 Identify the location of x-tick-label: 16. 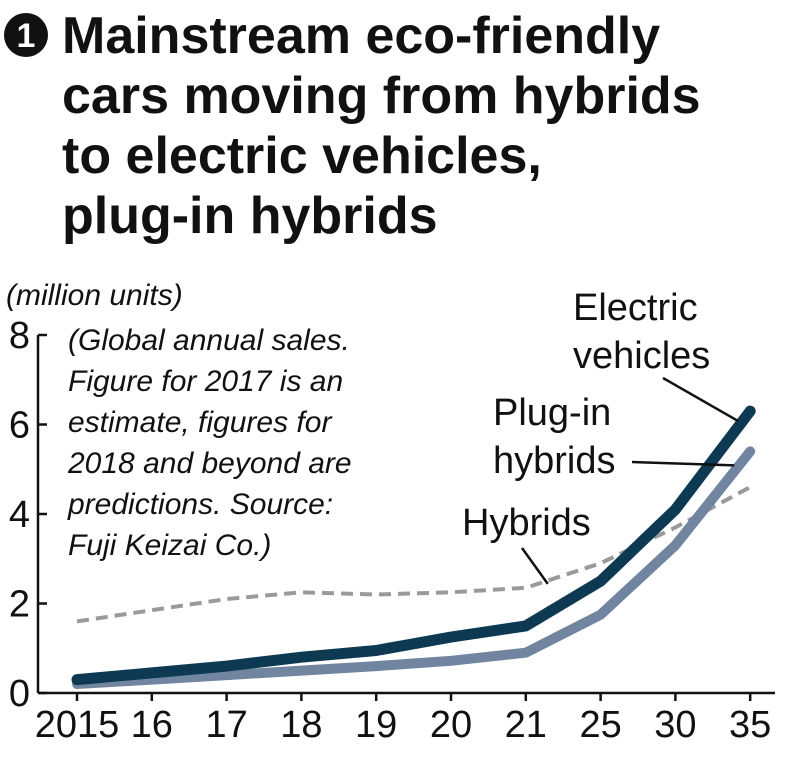
(152, 725).